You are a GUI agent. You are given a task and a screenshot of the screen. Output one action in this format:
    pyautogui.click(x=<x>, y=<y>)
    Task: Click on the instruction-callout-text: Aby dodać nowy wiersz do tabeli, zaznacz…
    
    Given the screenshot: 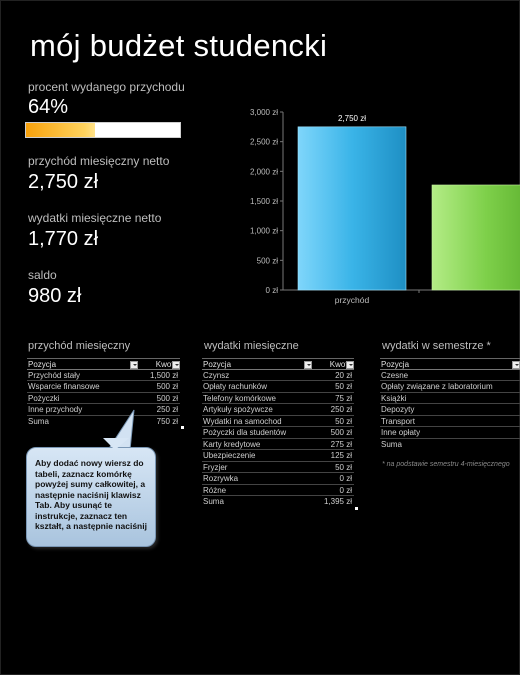 What is the action you would take?
    pyautogui.click(x=91, y=494)
    